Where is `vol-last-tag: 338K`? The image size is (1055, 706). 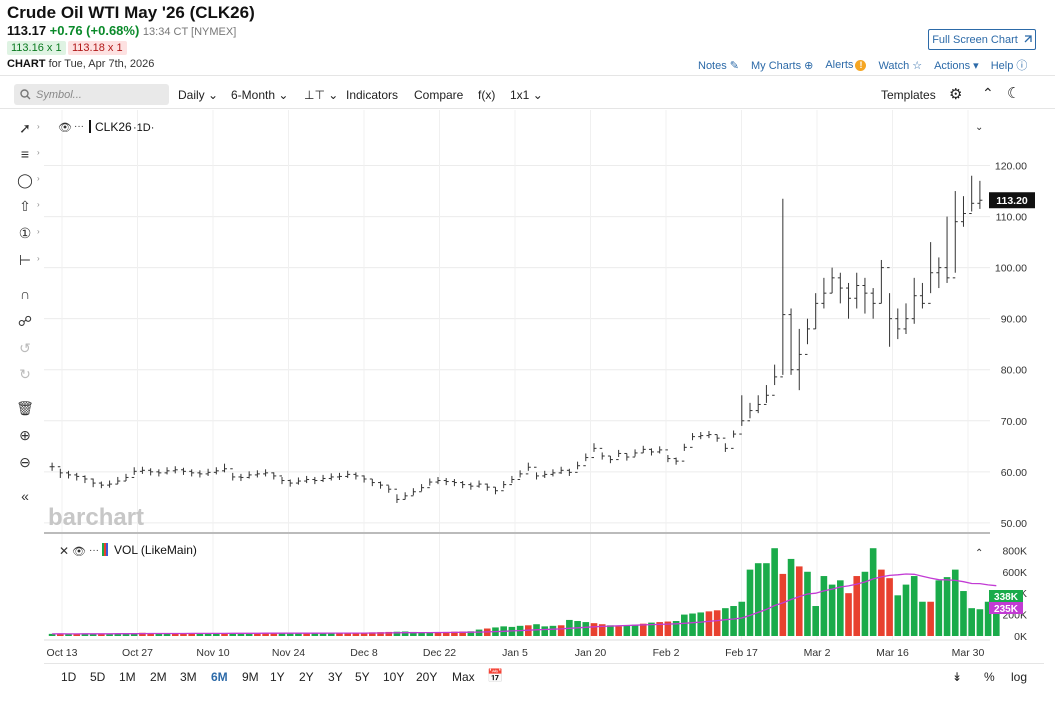 vol-last-tag: 338K is located at coordinates (1006, 597).